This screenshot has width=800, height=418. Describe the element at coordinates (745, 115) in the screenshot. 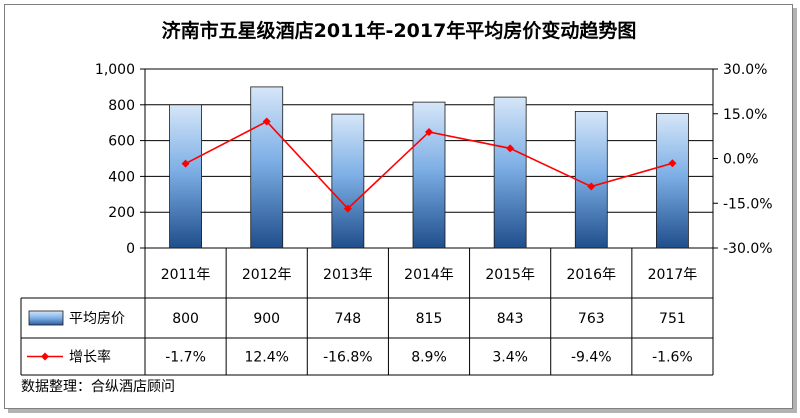

I see `y-right-tick-label: 15.0%` at that location.